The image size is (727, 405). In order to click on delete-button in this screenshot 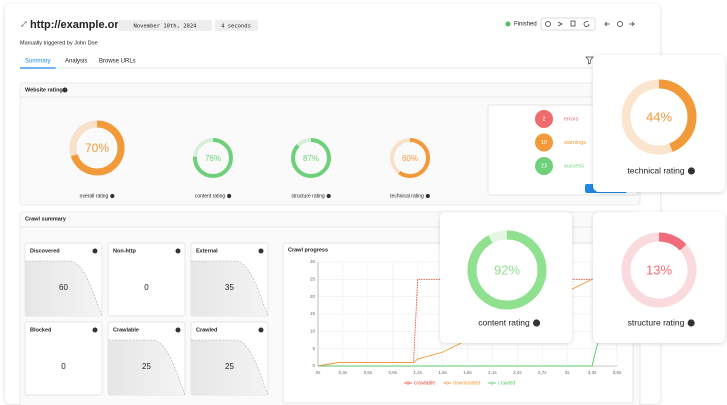, I will do `click(573, 23)`.